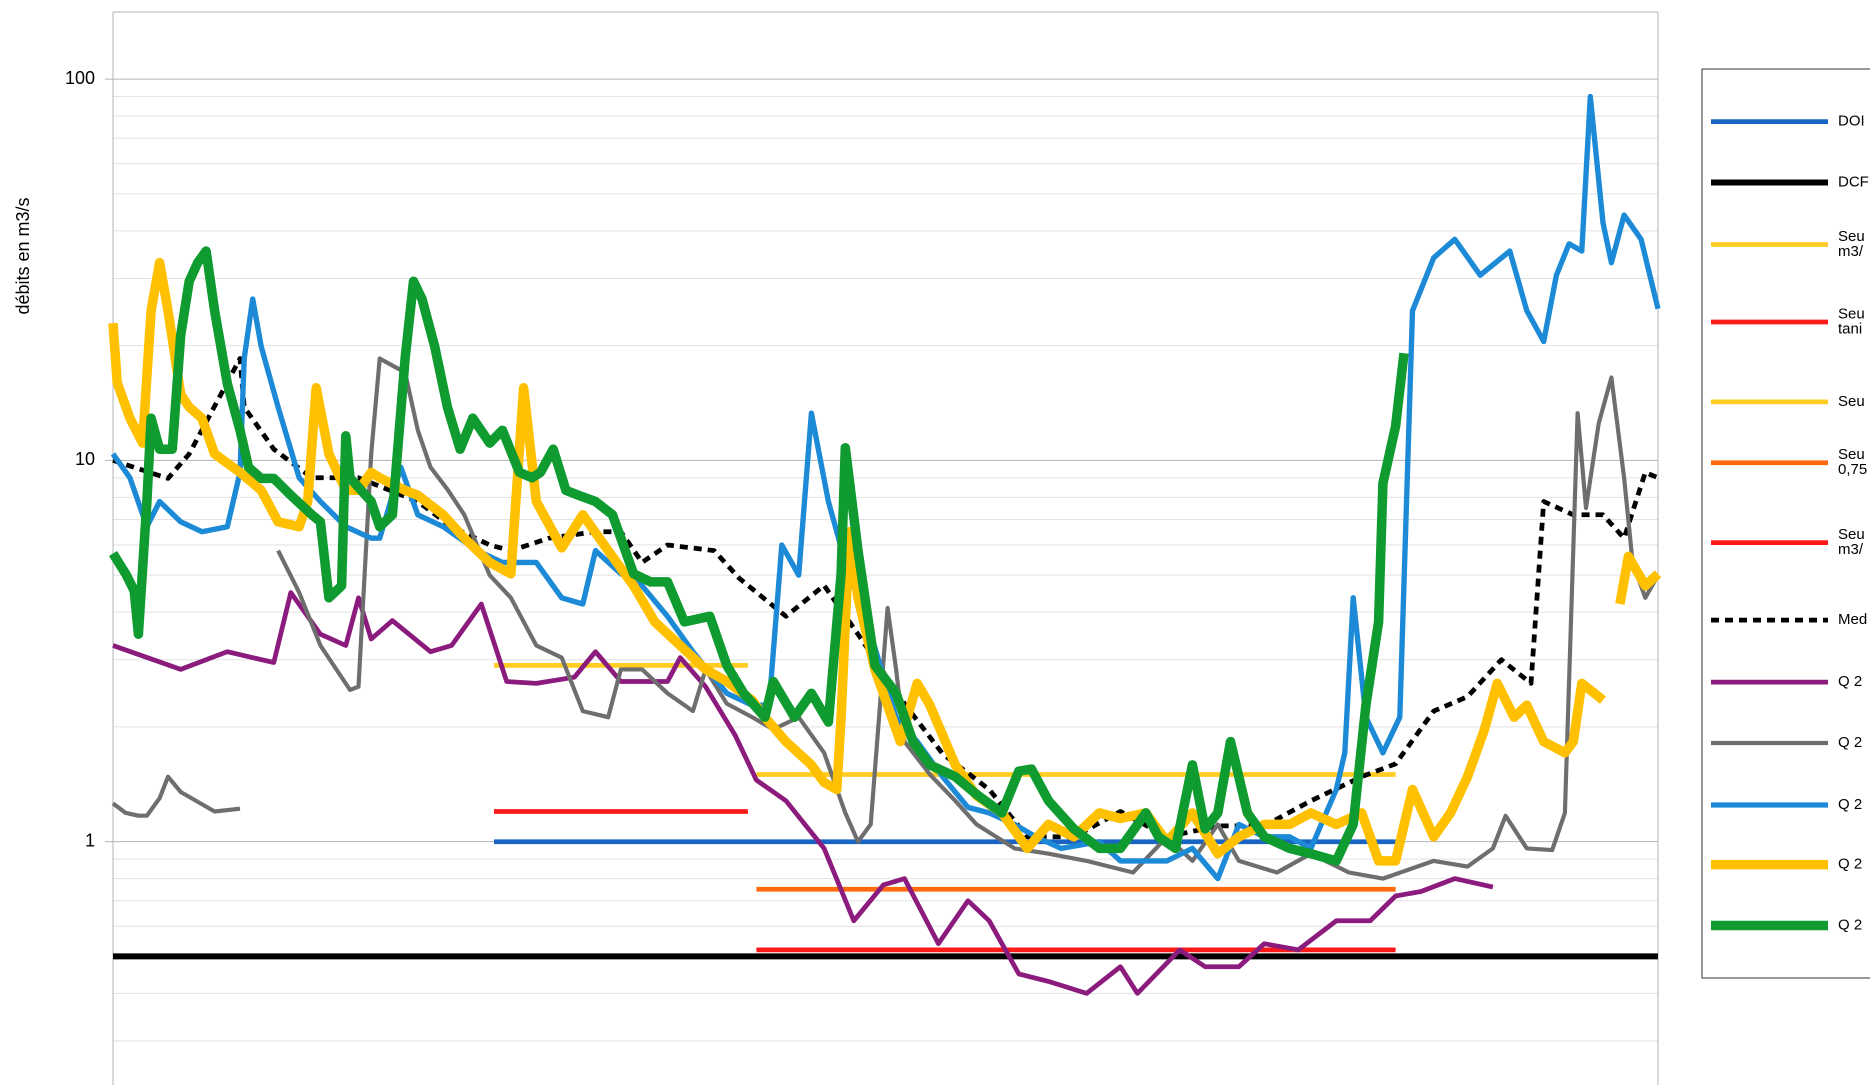 The height and width of the screenshot is (1086, 1870). Describe the element at coordinates (1852, 619) in the screenshot. I see `legend-label: Med` at that location.